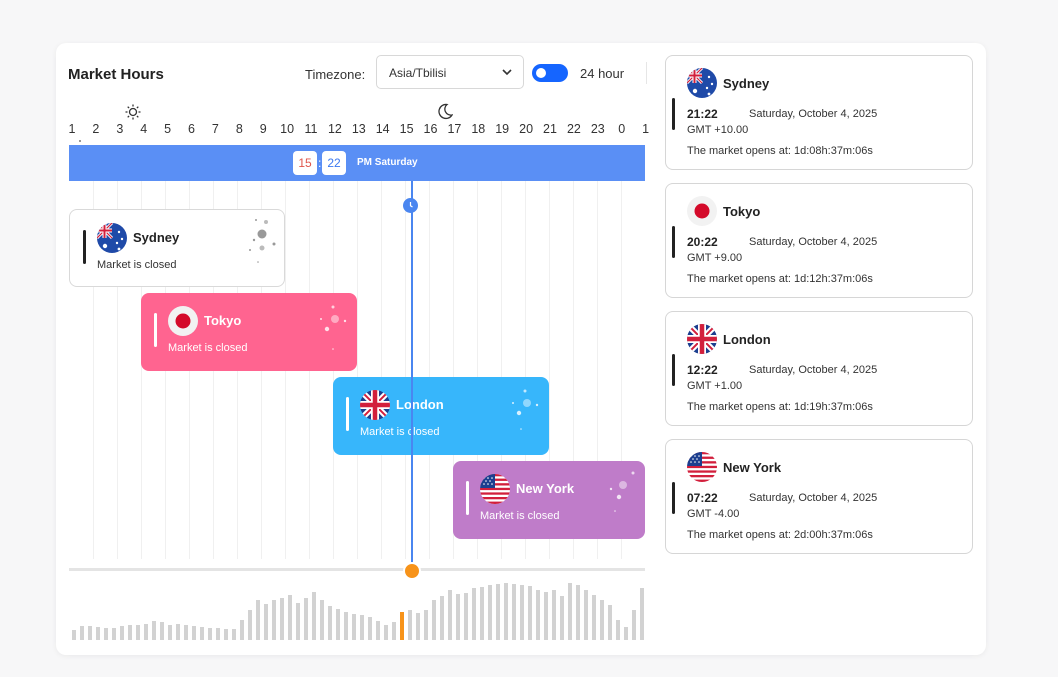 Image resolution: width=1058 pixels, height=677 pixels. I want to click on time-slider-handle, so click(412, 571).